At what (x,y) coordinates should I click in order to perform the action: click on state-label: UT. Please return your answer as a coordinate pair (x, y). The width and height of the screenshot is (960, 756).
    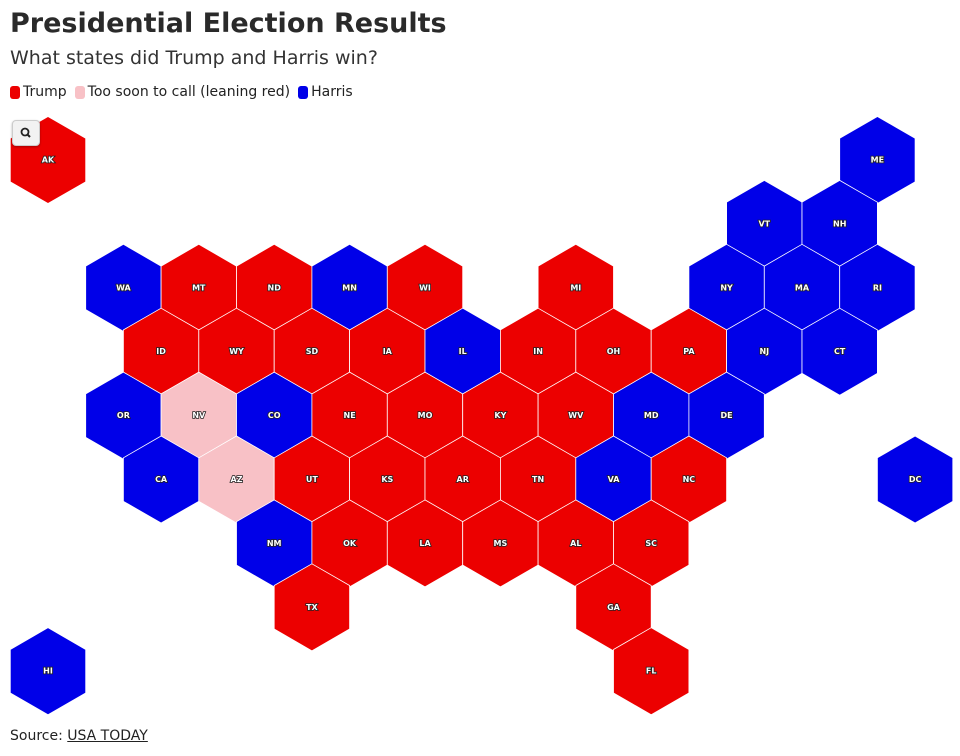
    Looking at the image, I should click on (312, 479).